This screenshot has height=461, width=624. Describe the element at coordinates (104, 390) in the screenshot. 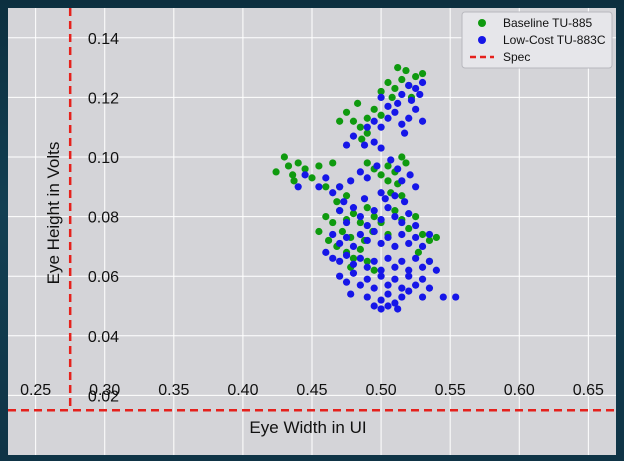

I see `x-tick-label: 0.30` at that location.